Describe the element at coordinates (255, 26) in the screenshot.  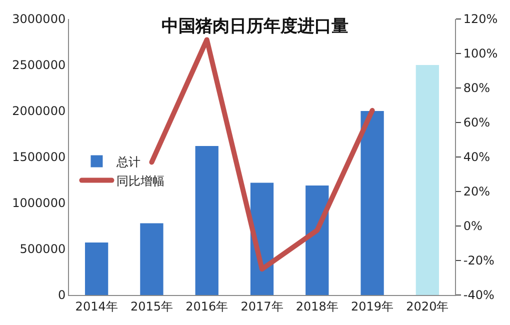
I see `chart-title: 中国猪肉日历年度进口量` at that location.